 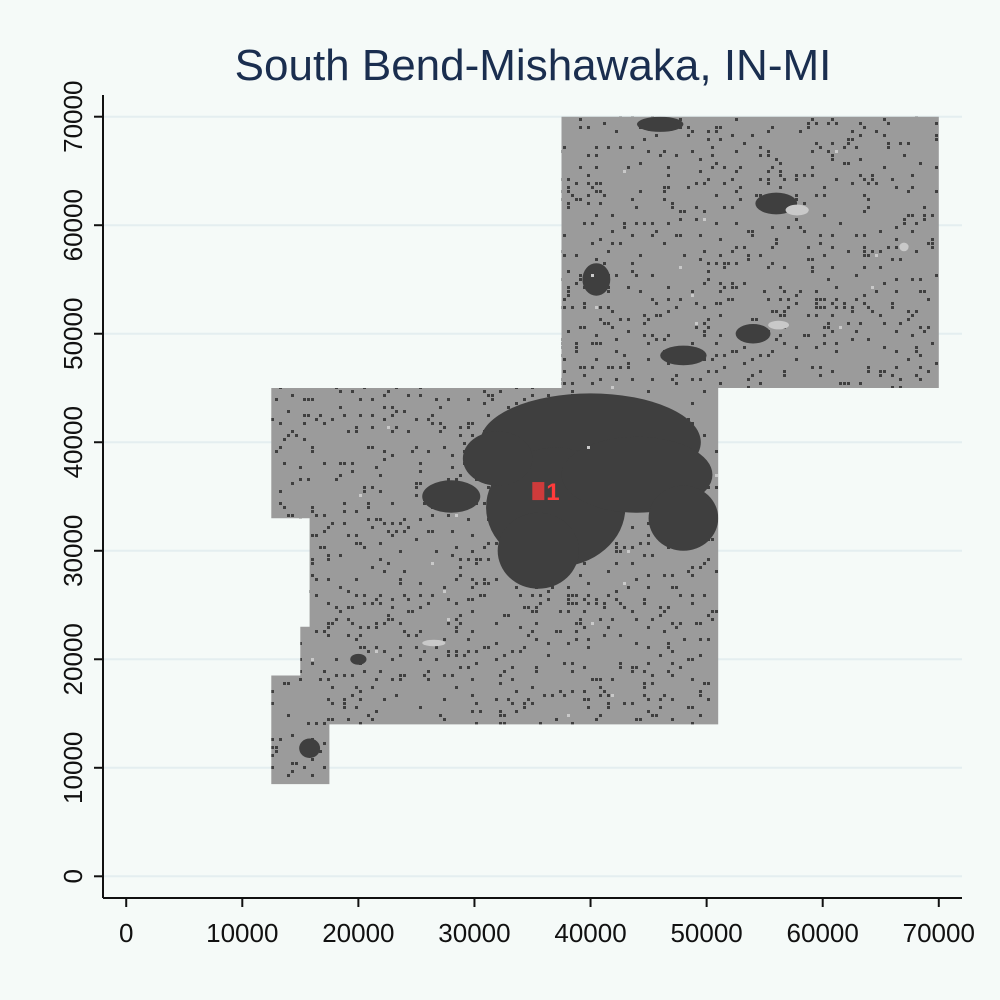 I want to click on y-tick-label-1: 10000, so click(x=73, y=768).